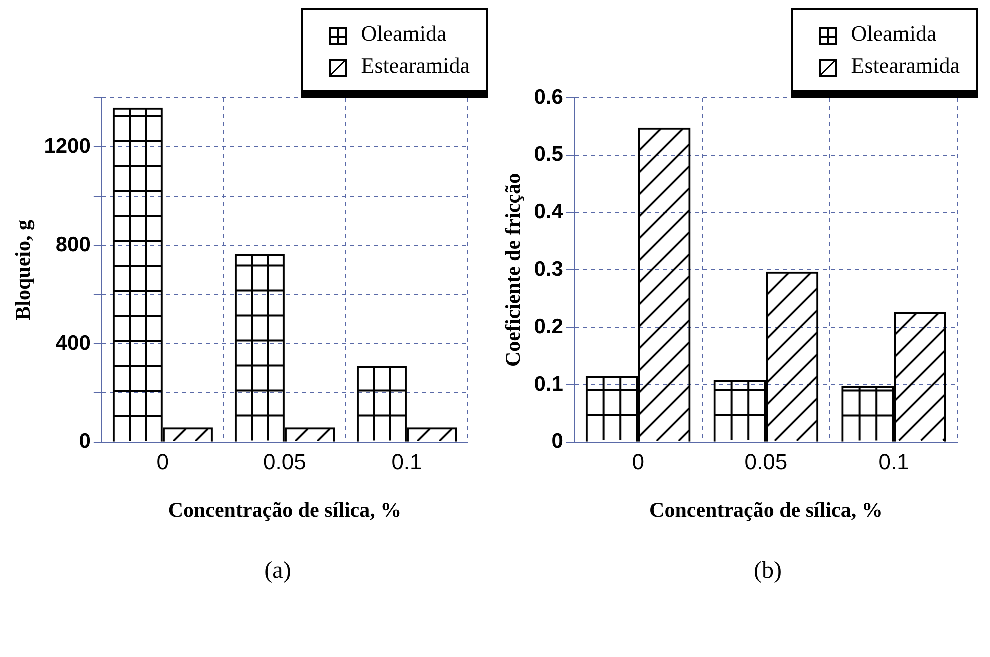 This screenshot has height=657, width=990. I want to click on y-tick-label: 0.2, so click(549, 326).